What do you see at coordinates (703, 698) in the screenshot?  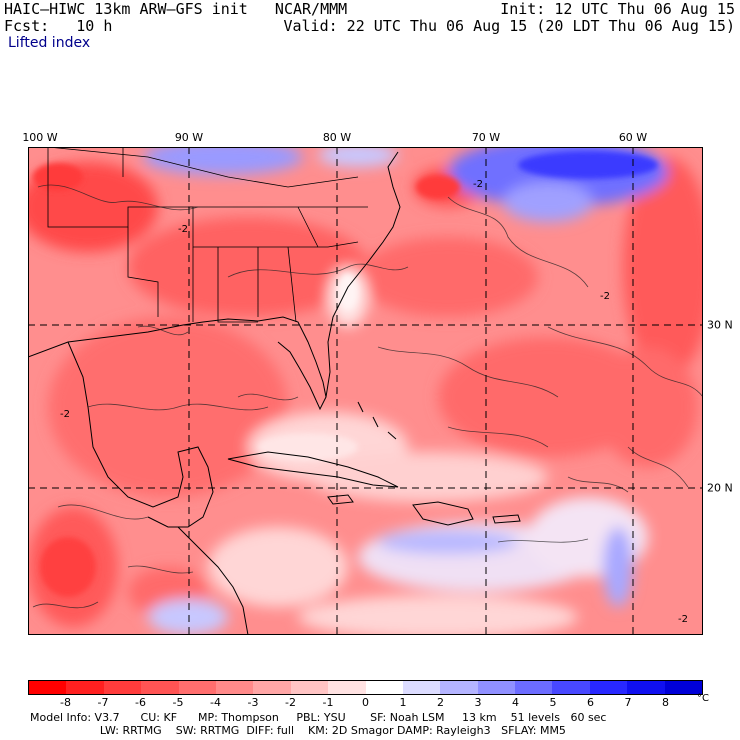 I see `colorbar-unit: °C` at bounding box center [703, 698].